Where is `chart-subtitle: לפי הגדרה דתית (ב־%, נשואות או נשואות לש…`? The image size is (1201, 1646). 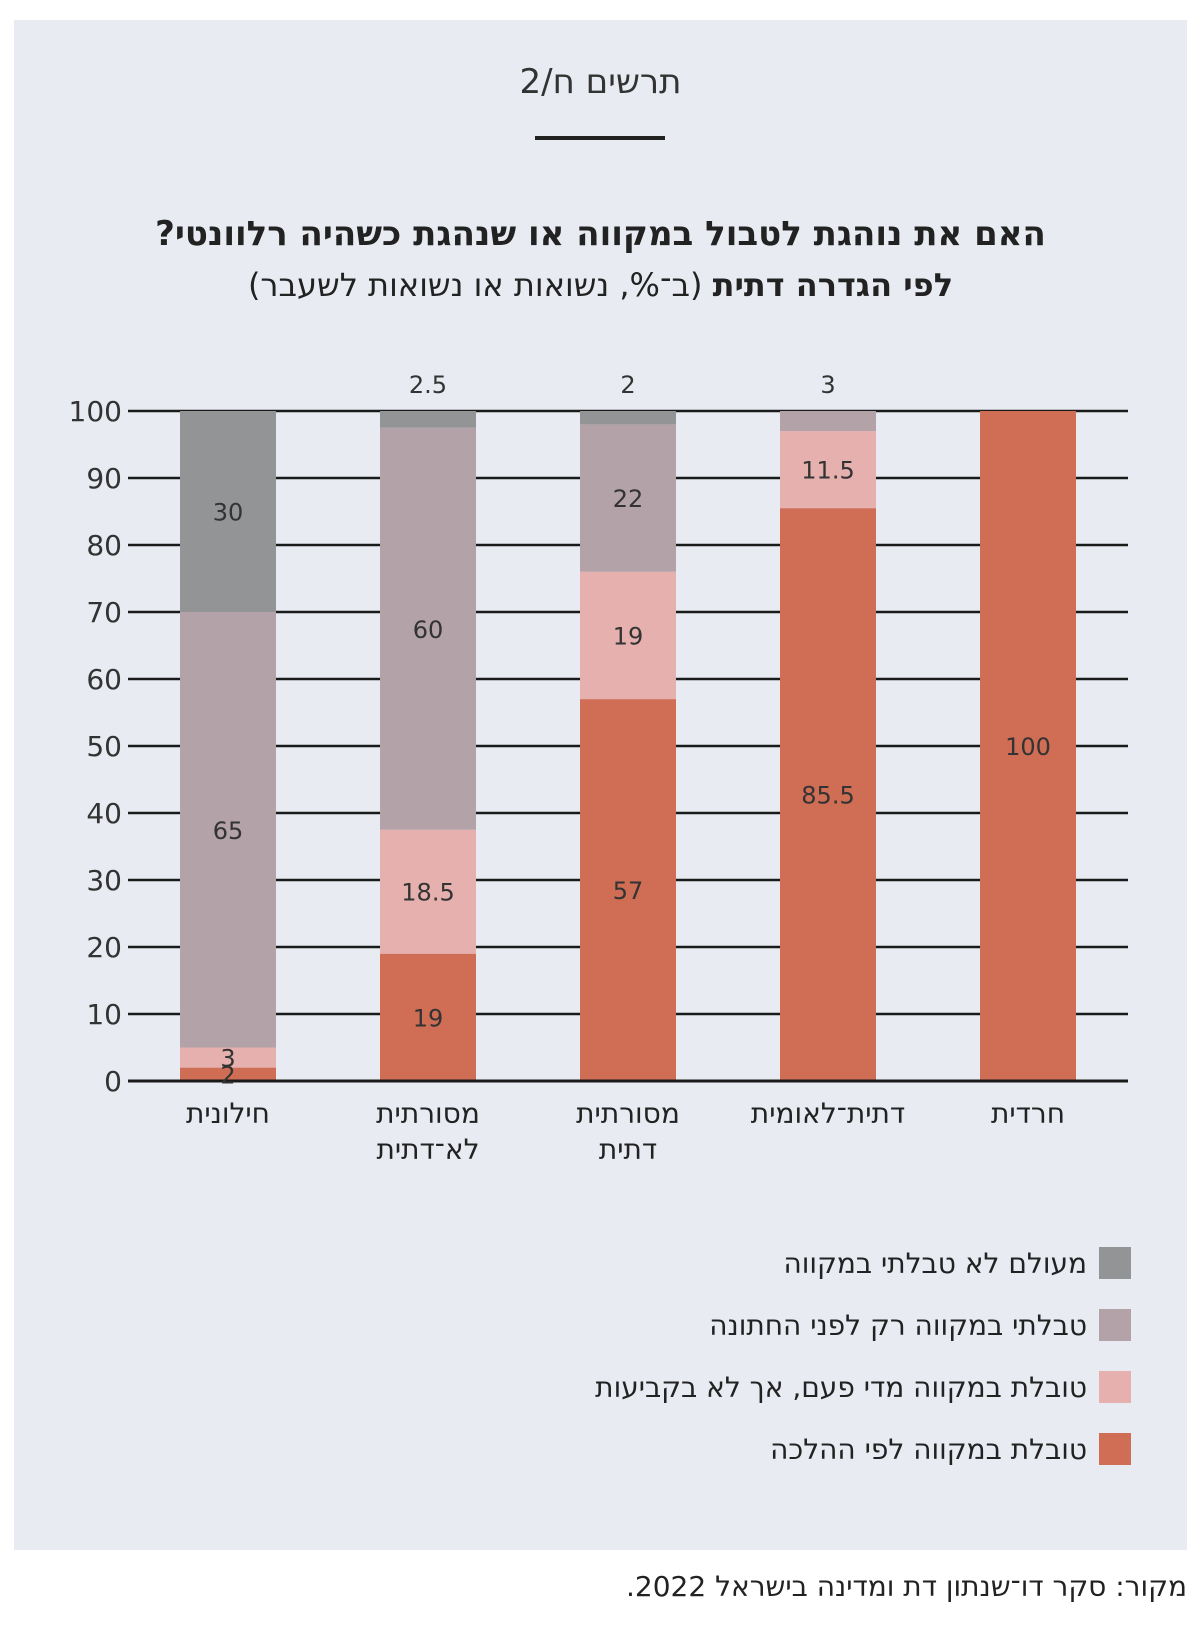
chart-subtitle: לפי הגדרה דתית (ב־%, נשואות או נשואות לש… is located at coordinates (600, 285).